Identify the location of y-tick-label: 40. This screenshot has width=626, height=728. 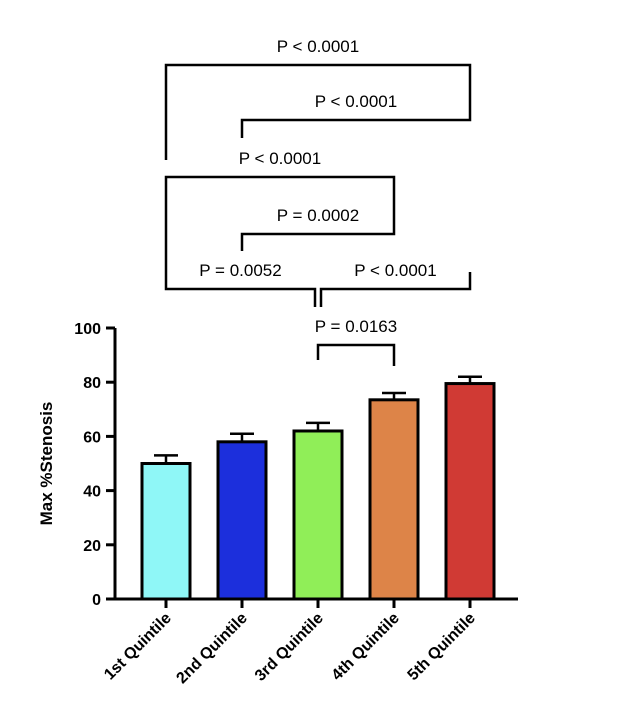
(92, 492).